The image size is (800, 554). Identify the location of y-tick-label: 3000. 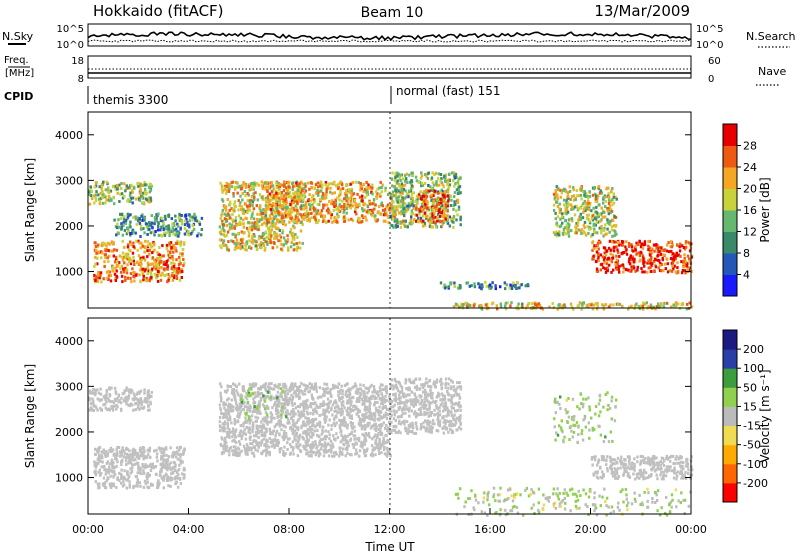
(69, 180).